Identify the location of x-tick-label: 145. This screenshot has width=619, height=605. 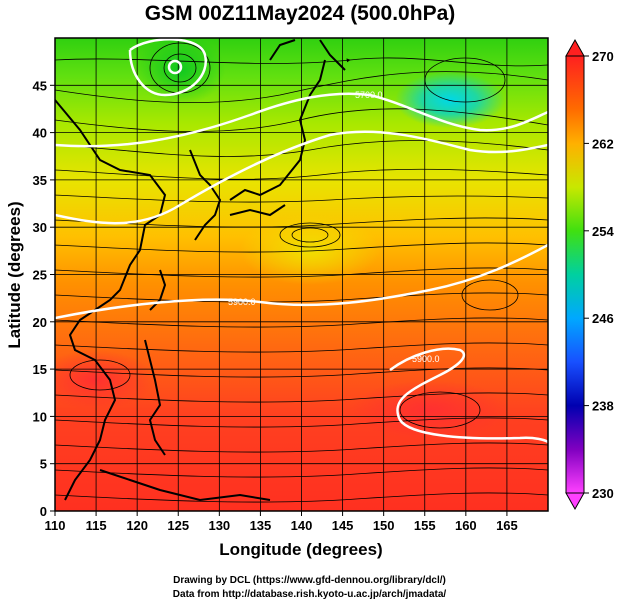
(343, 525).